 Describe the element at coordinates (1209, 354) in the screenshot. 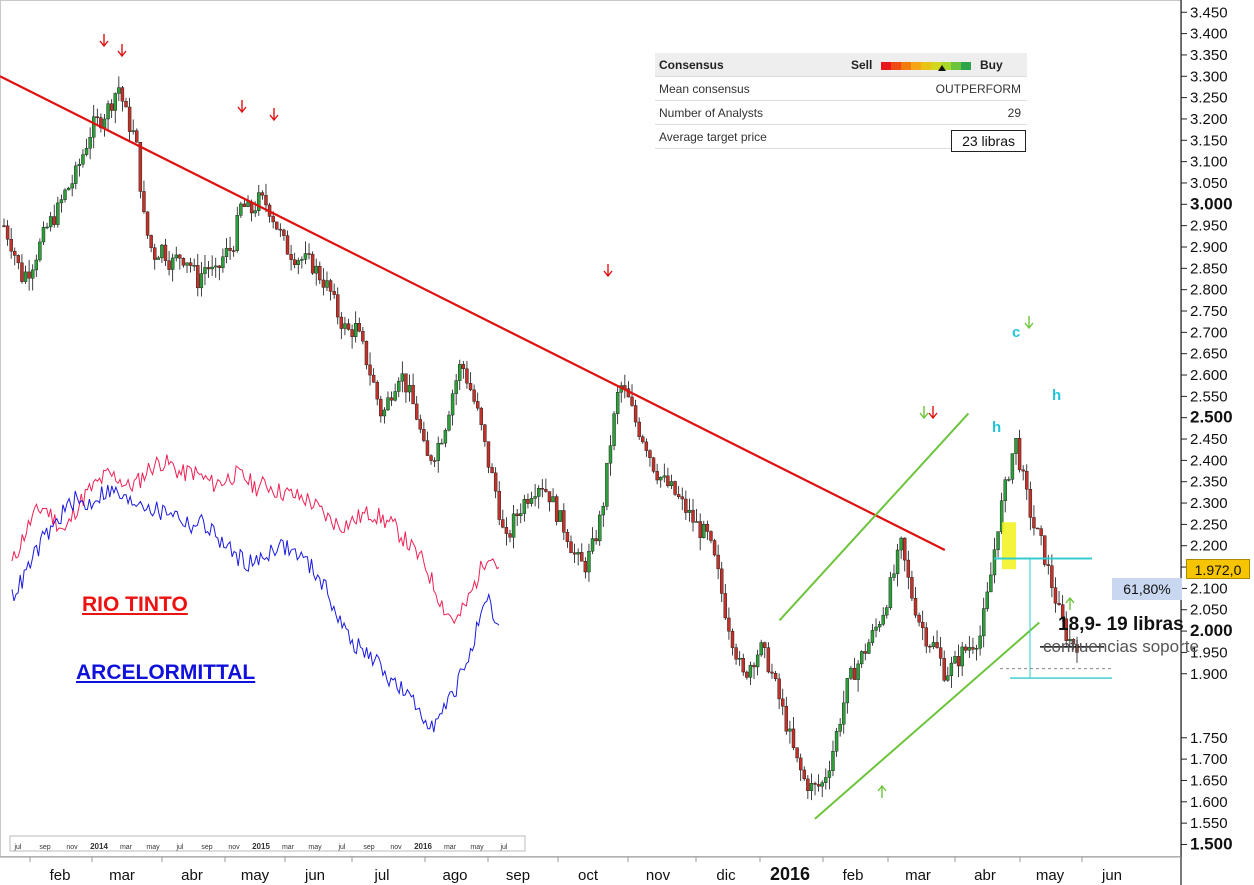

I see `y-tick-label: 2.650` at that location.